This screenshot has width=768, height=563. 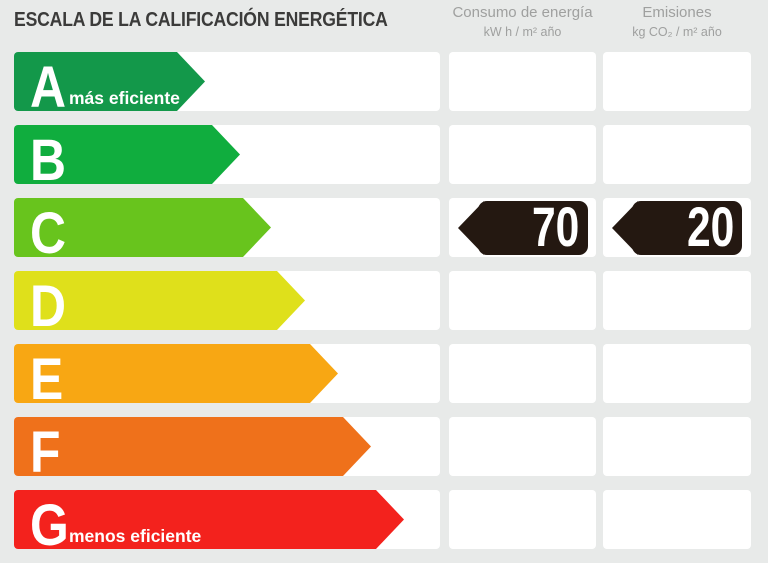 I want to click on rating-row-f: F, so click(x=382, y=446).